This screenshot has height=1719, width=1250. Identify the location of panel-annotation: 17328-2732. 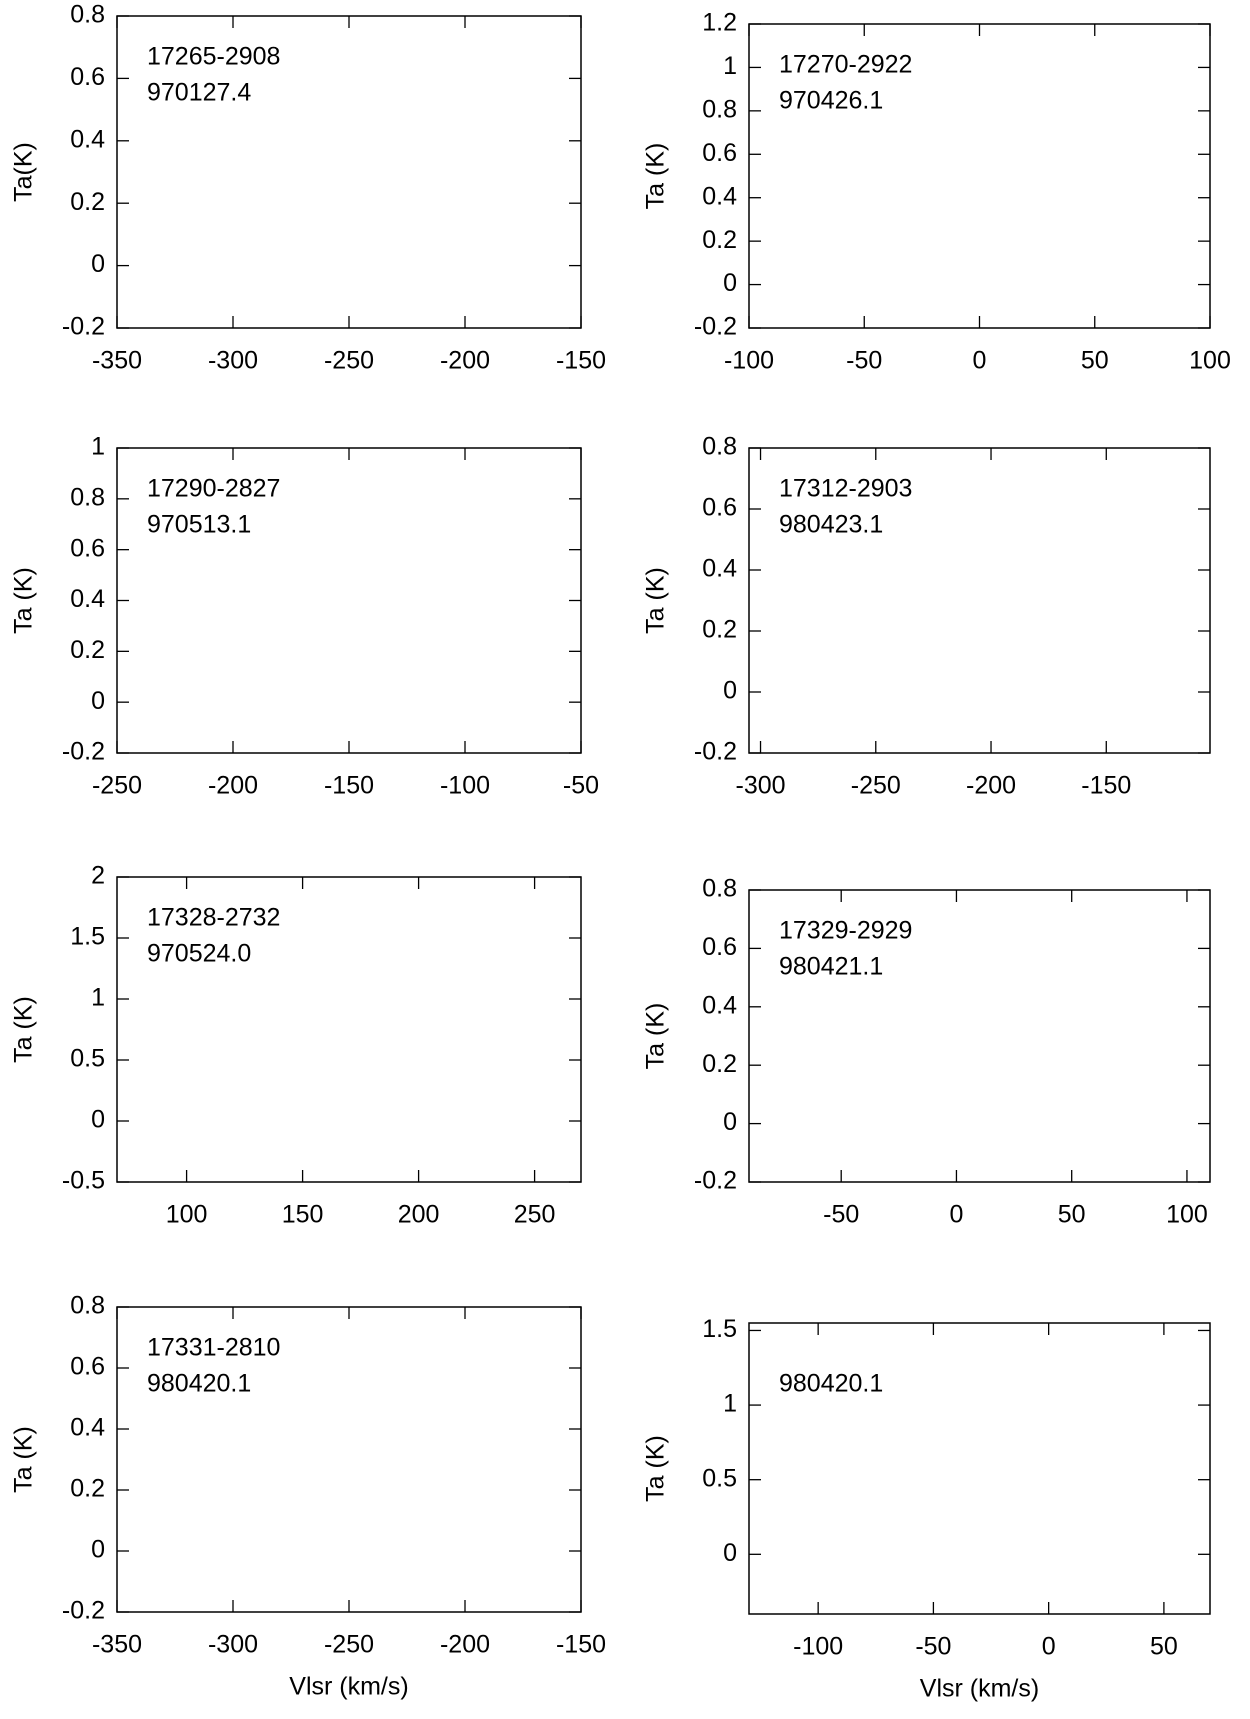
(213, 918).